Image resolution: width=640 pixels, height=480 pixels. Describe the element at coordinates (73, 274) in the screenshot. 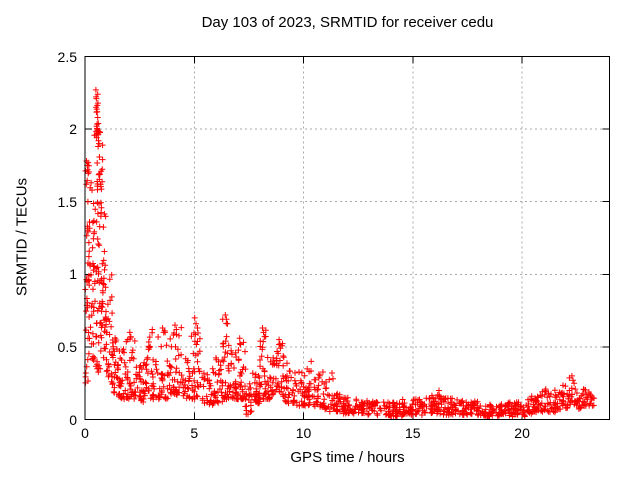

I see `y-tick-label-1: 1` at that location.